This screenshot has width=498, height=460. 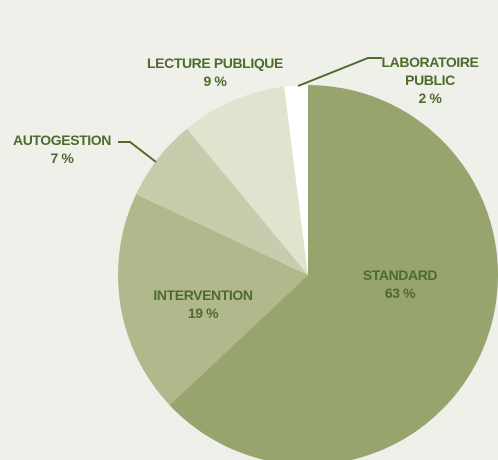 What do you see at coordinates (62, 140) in the screenshot?
I see `category-label: AUTOGESTION` at bounding box center [62, 140].